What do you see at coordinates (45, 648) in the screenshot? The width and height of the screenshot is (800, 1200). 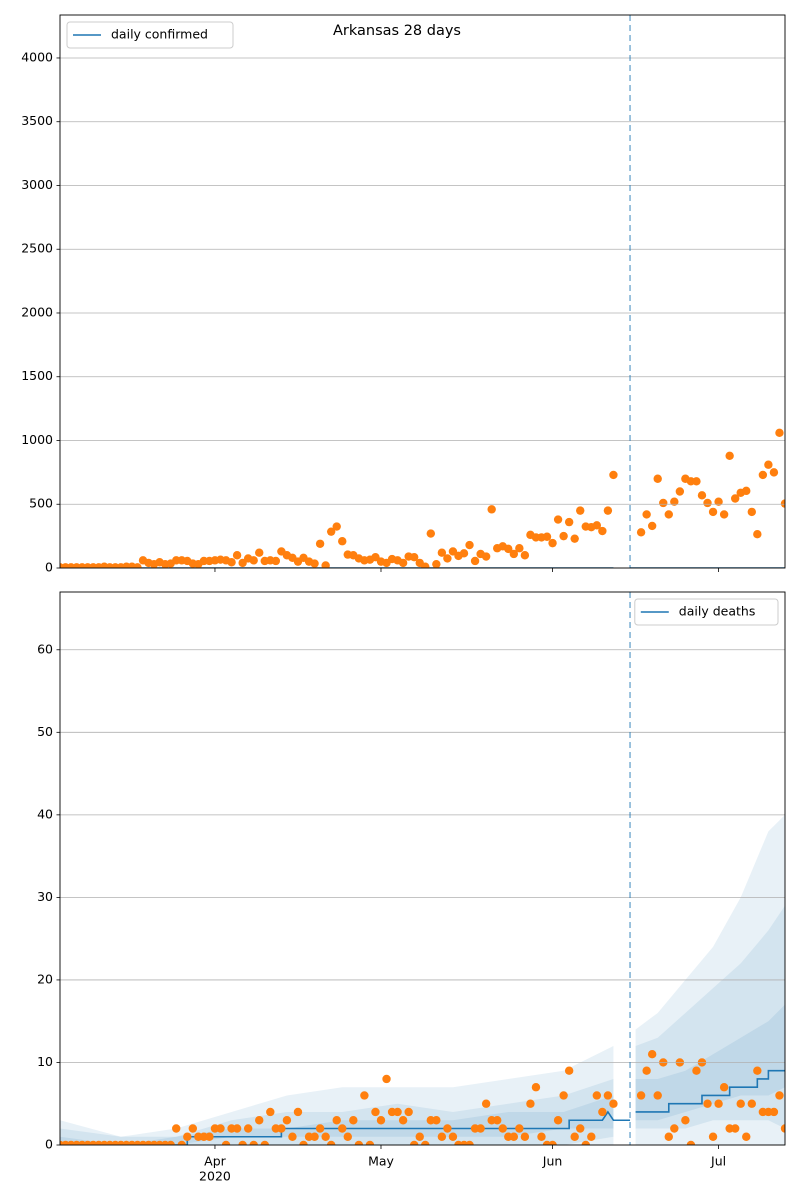 I see `y-tick-label: 60` at bounding box center [45, 648].